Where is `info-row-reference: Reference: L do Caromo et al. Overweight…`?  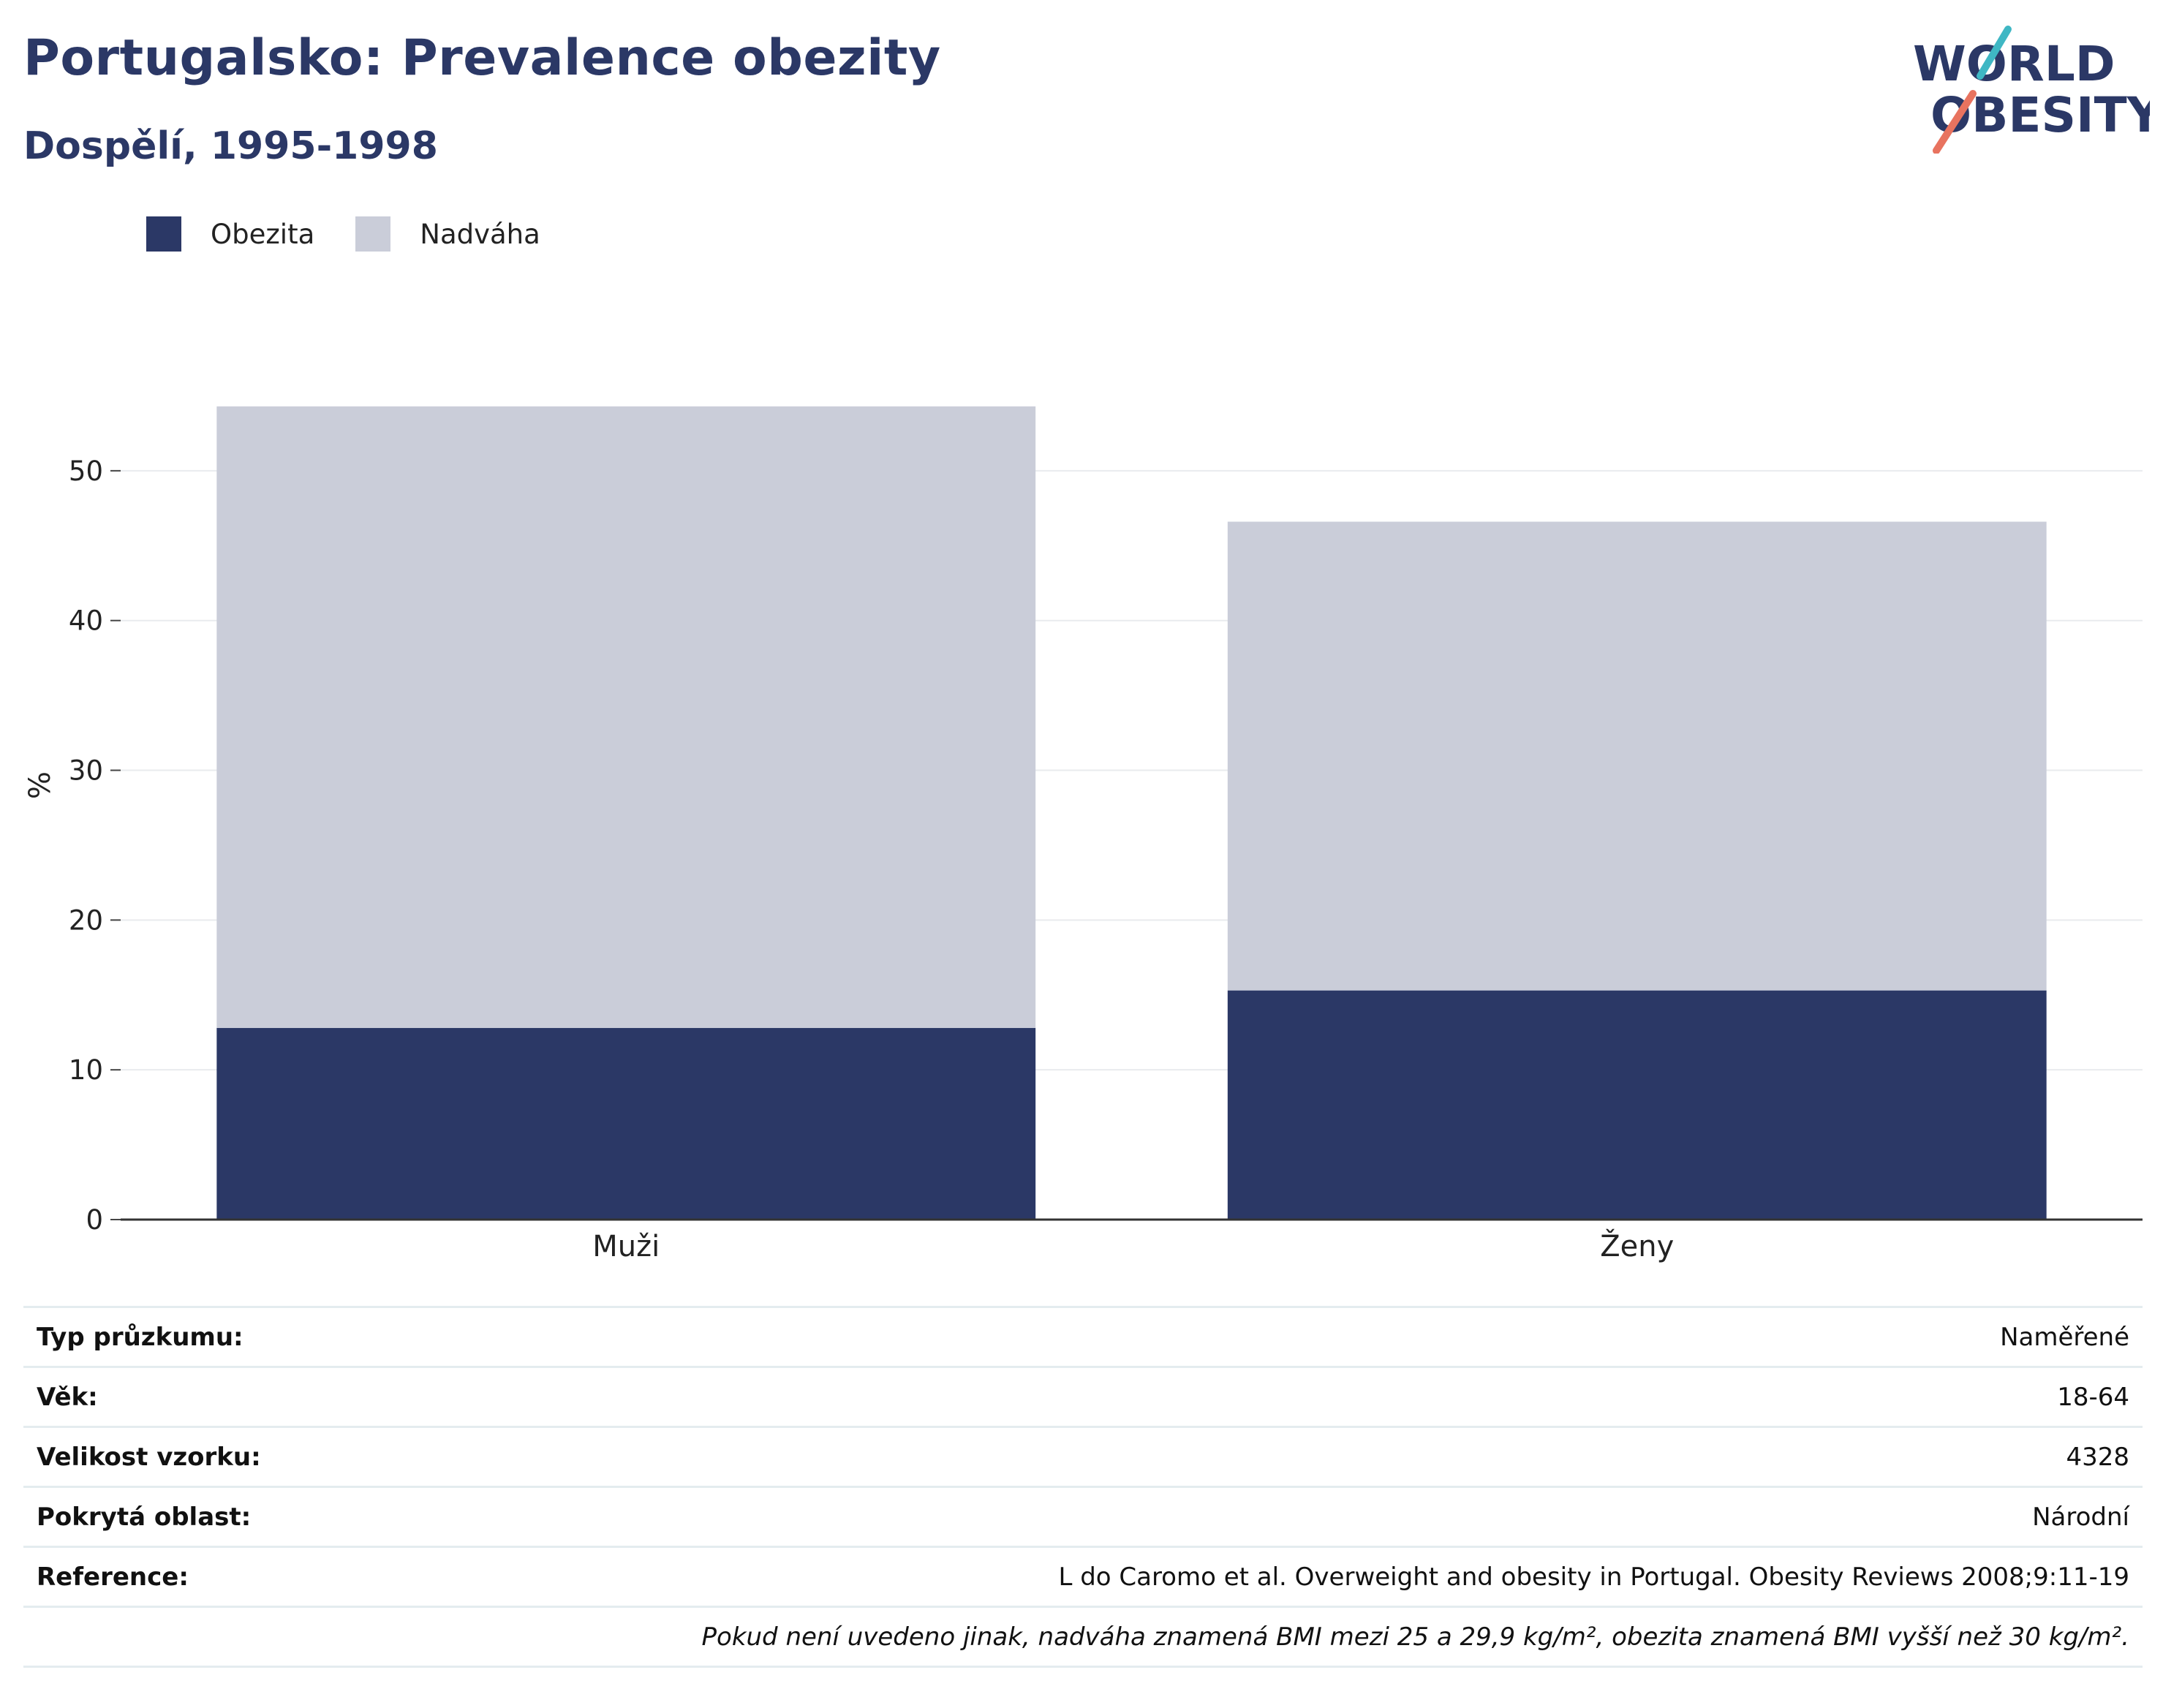
info-row-reference: Reference: L do Caromo et al. Overweight… is located at coordinates (1083, 1576).